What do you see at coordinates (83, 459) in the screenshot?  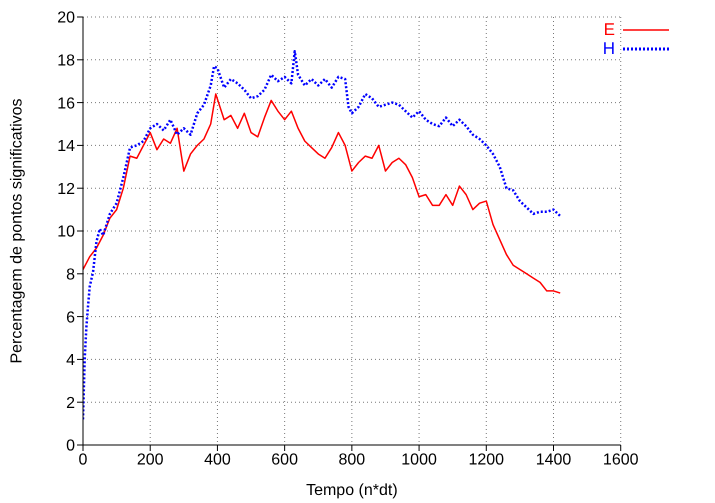 I see `x-tick-label: 0` at bounding box center [83, 459].